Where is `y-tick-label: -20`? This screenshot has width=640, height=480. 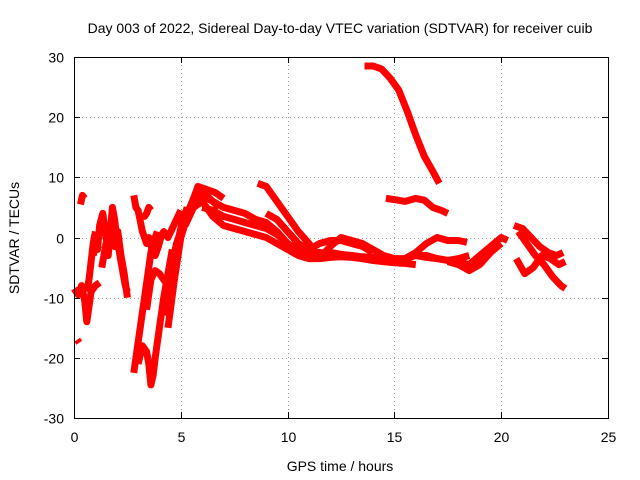 y-tick-label: -20 is located at coordinates (54, 359).